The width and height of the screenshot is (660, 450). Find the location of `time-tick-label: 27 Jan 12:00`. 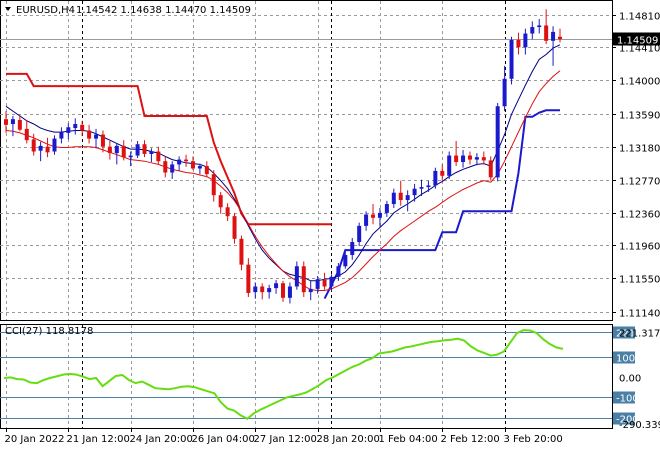

time-tick-label: 27 Jan 12:00 is located at coordinates (285, 439).